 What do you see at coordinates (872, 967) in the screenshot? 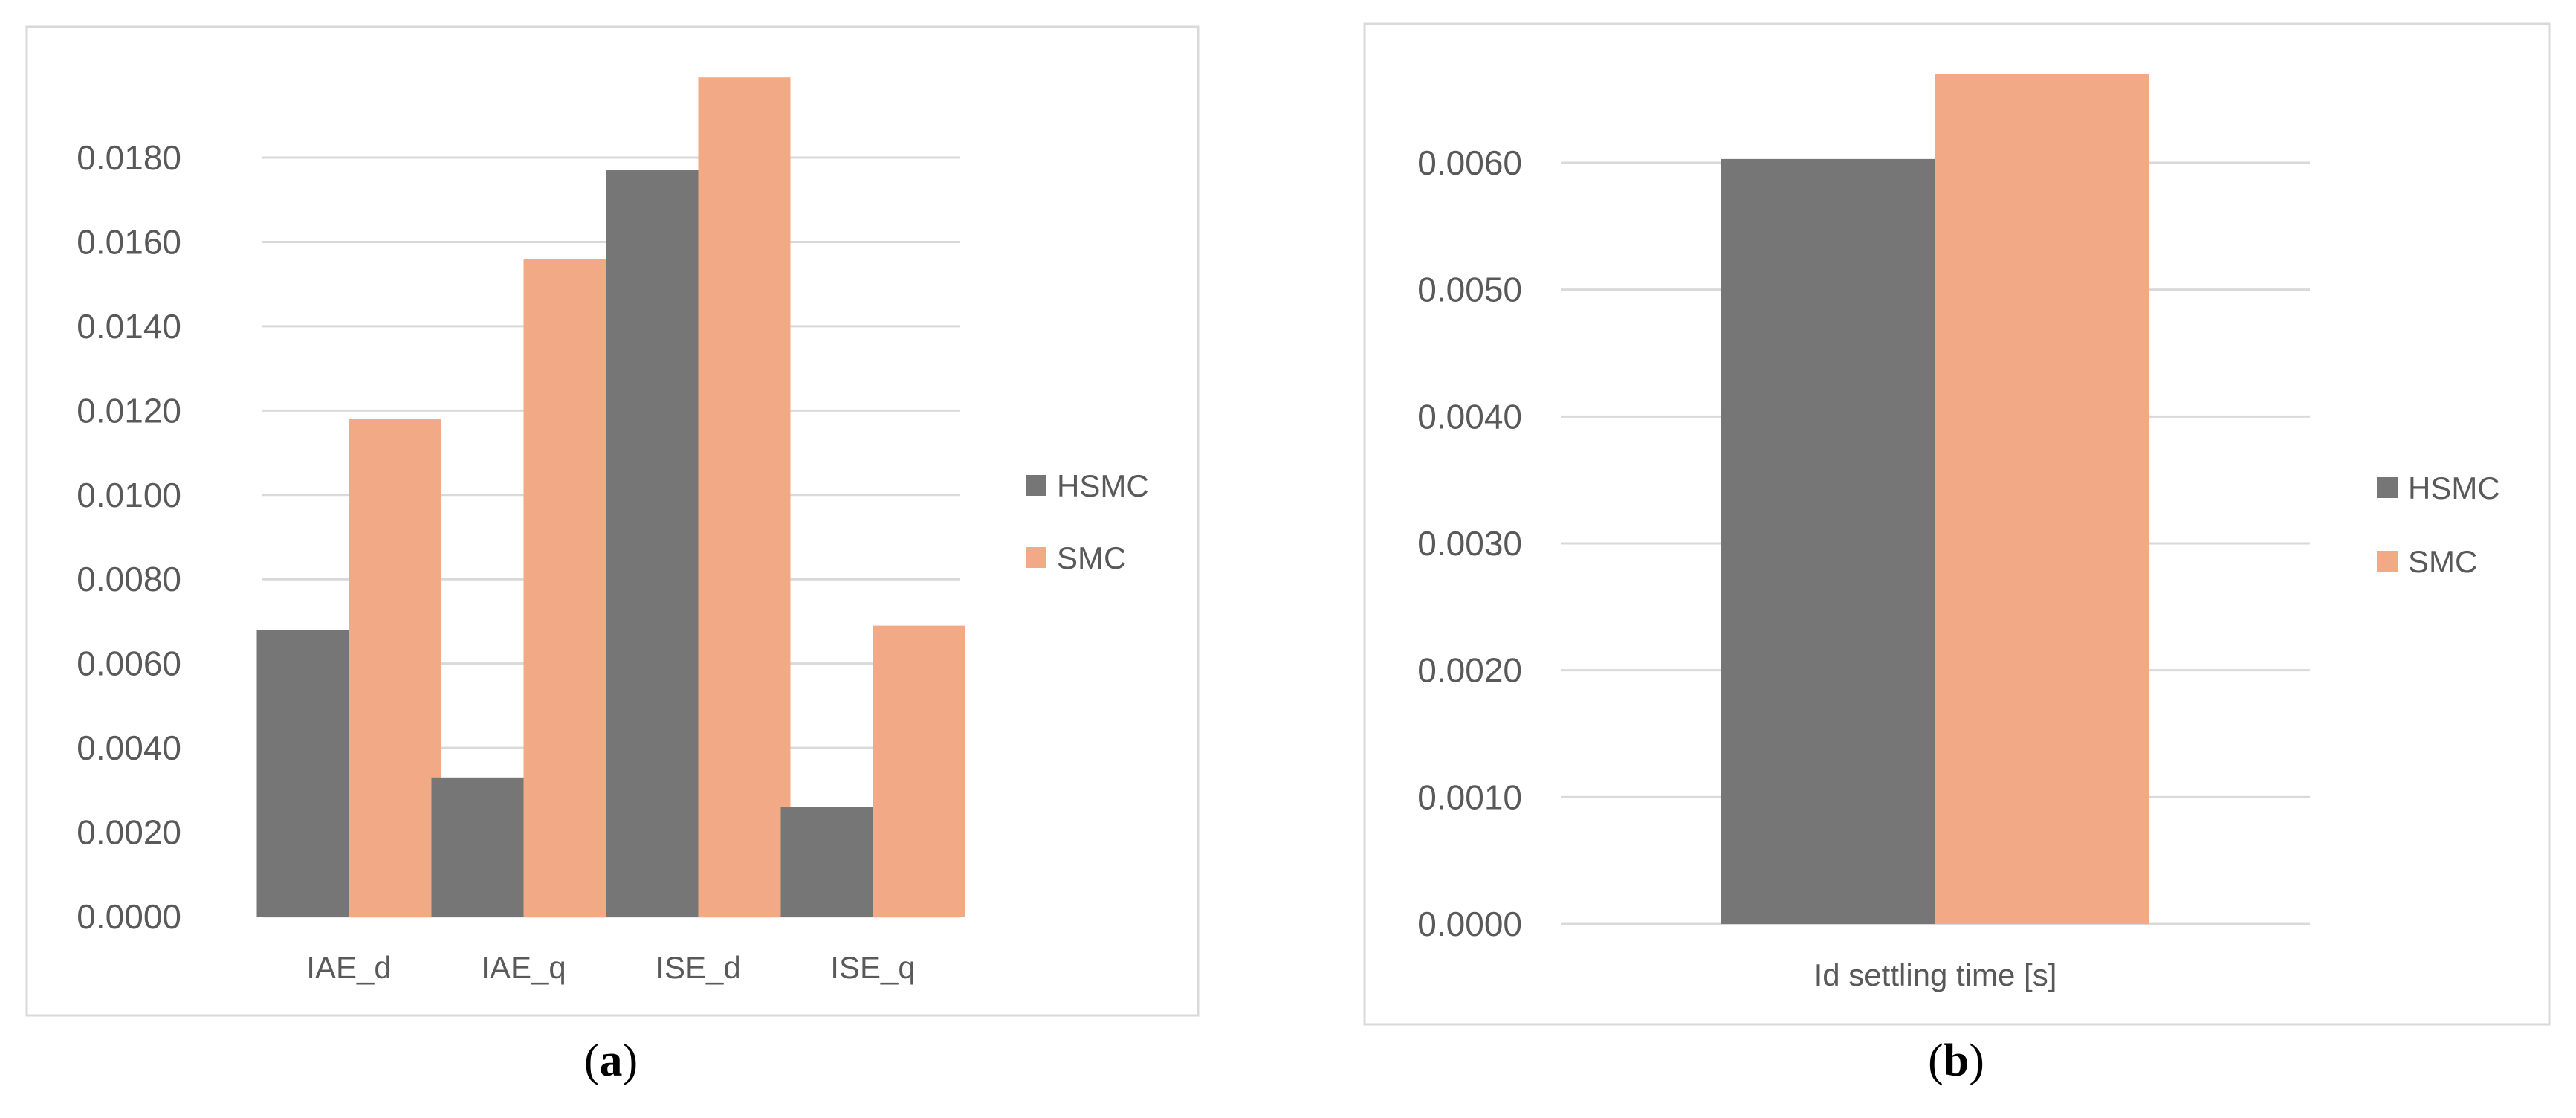
I see `x-tick-label: ISE_q` at bounding box center [872, 967].